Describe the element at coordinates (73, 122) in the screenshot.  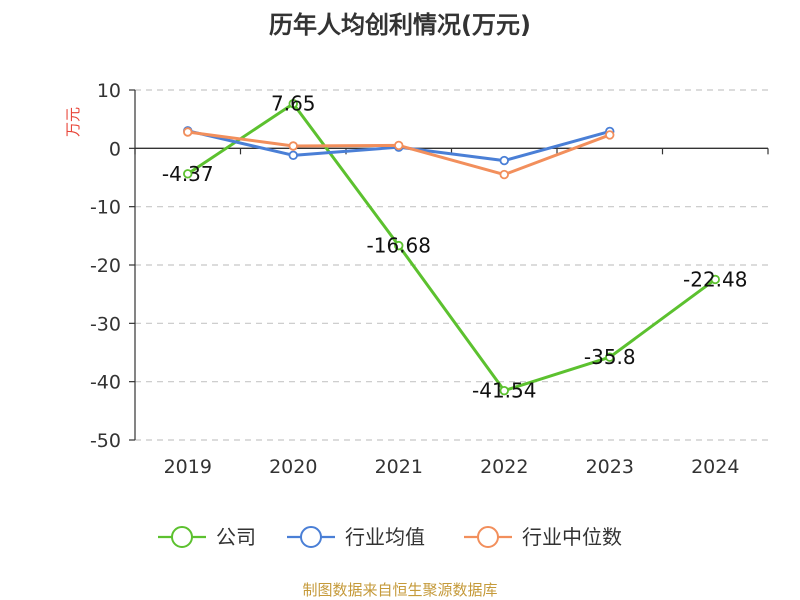
I see `y-axis-label: 万元` at that location.